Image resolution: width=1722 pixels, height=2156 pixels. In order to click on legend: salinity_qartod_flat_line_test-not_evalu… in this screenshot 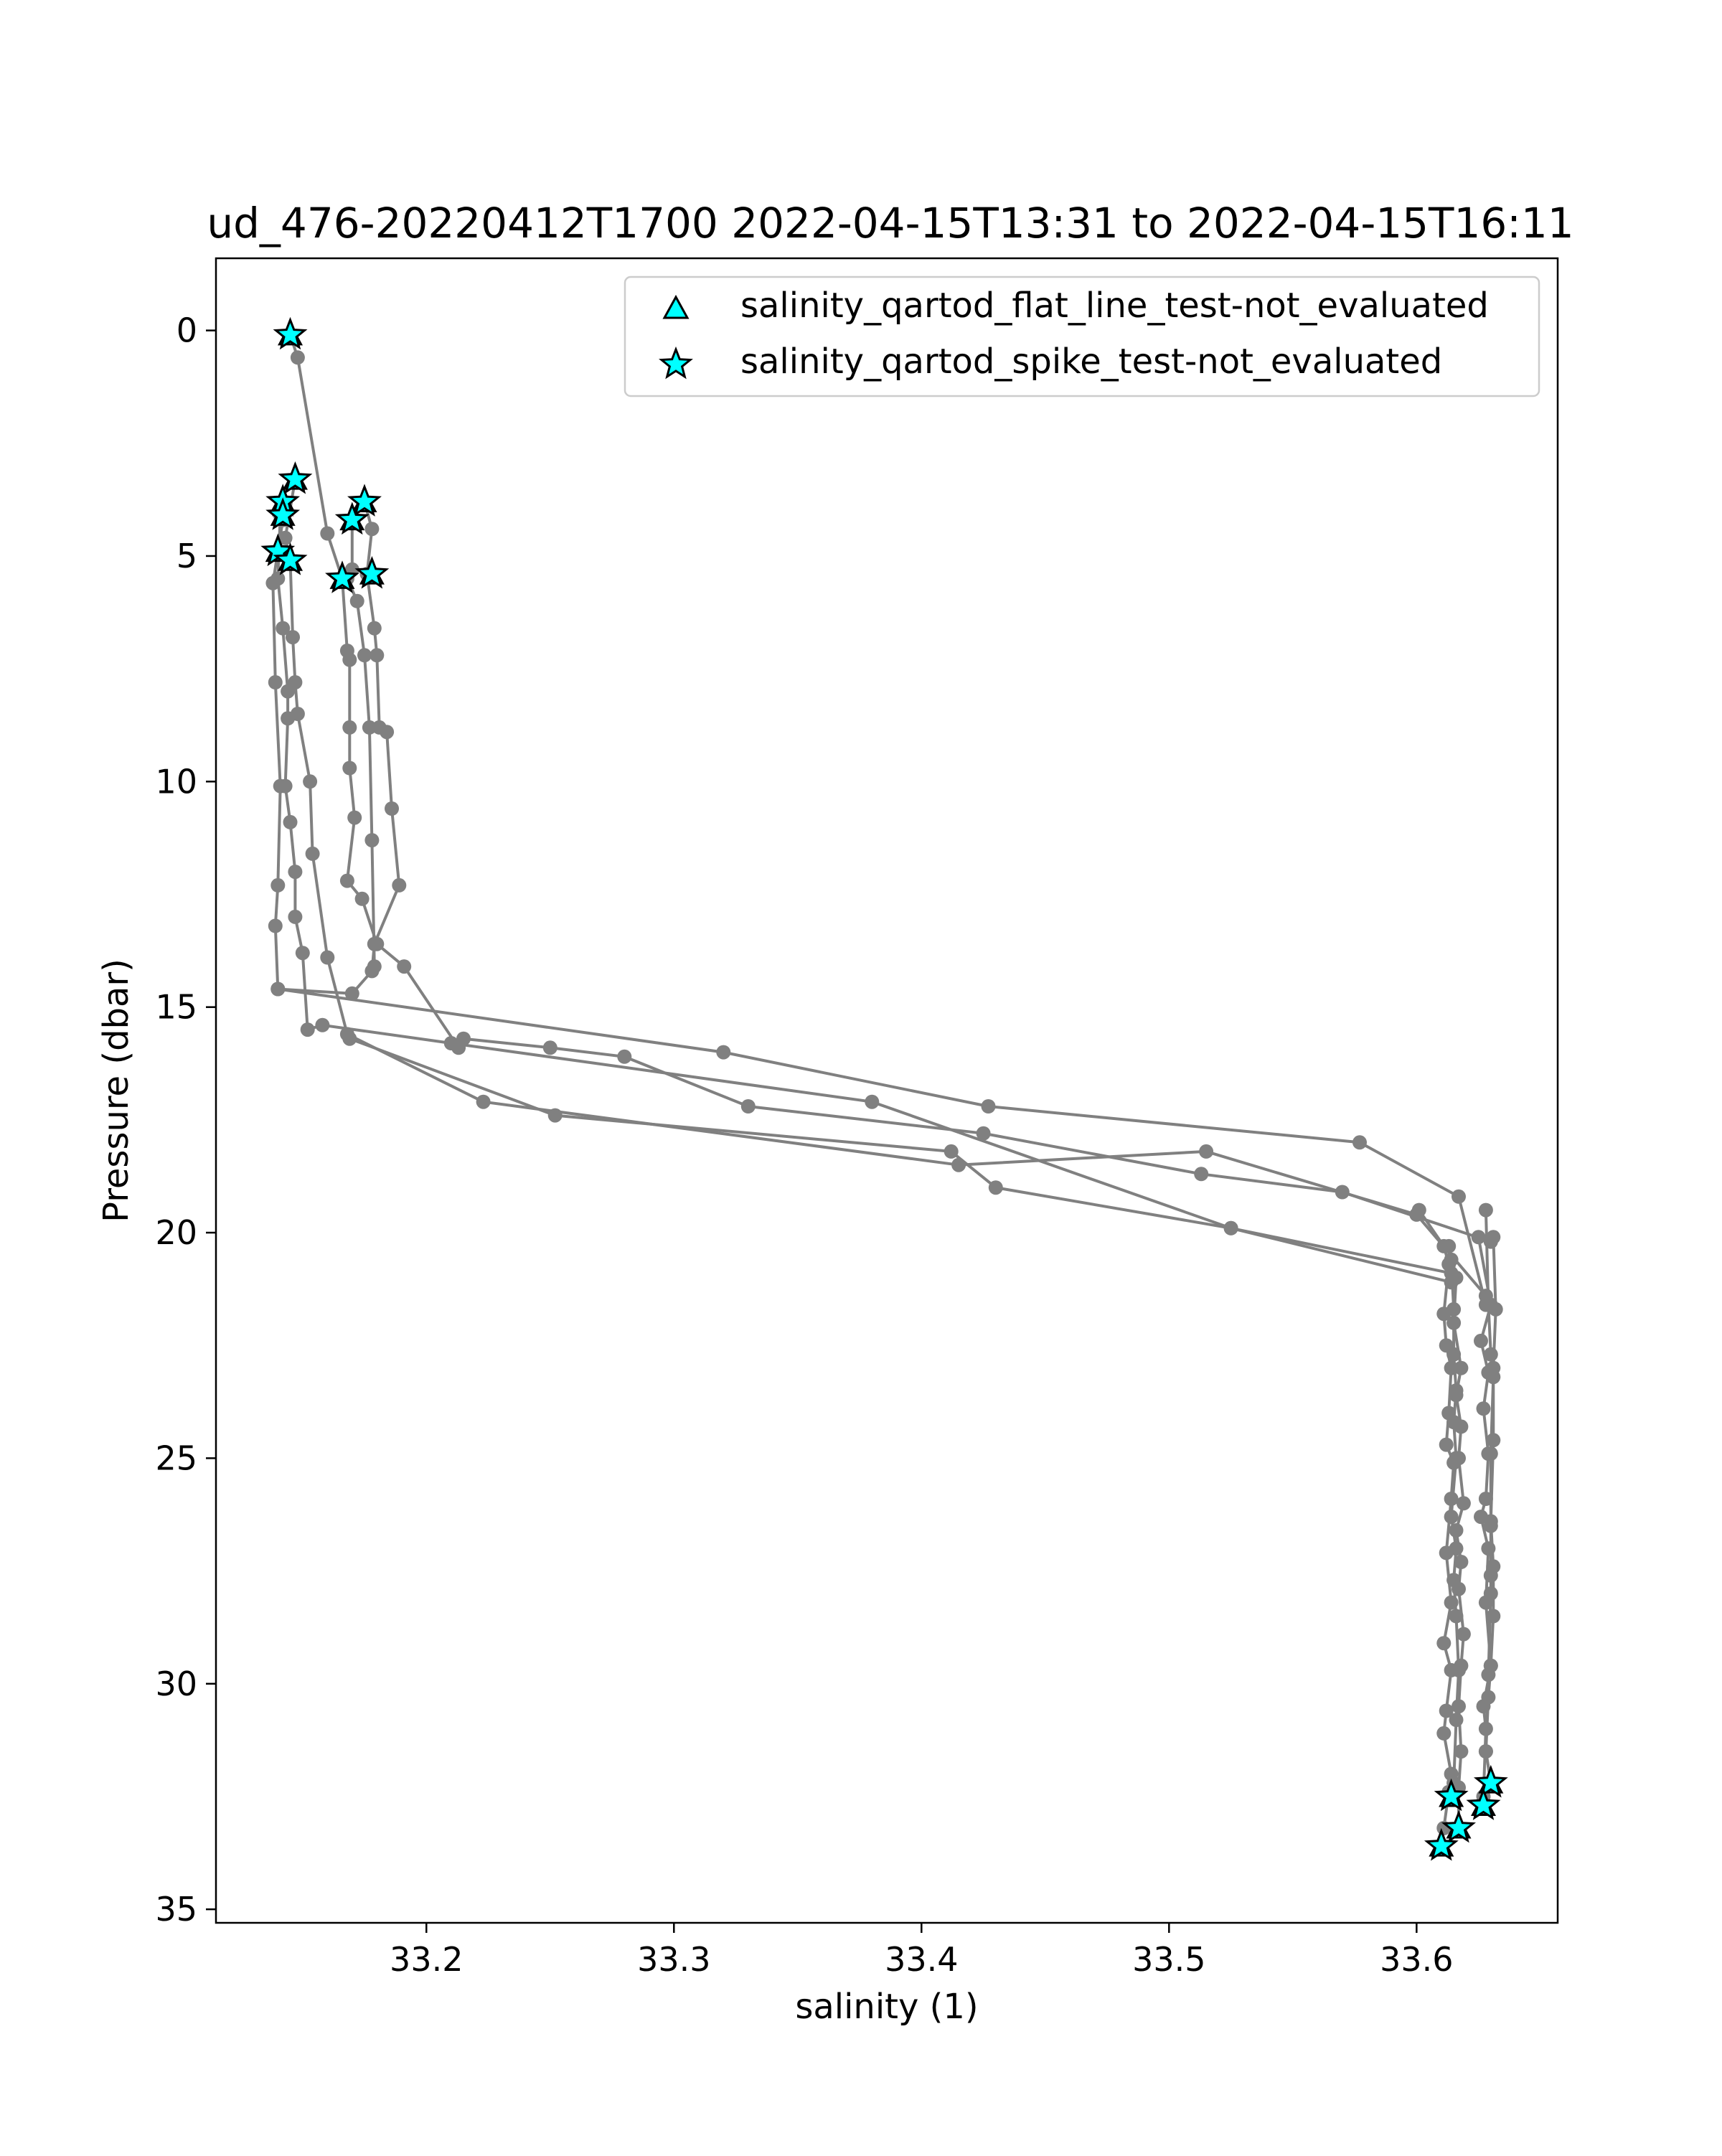, I will do `click(1082, 336)`.